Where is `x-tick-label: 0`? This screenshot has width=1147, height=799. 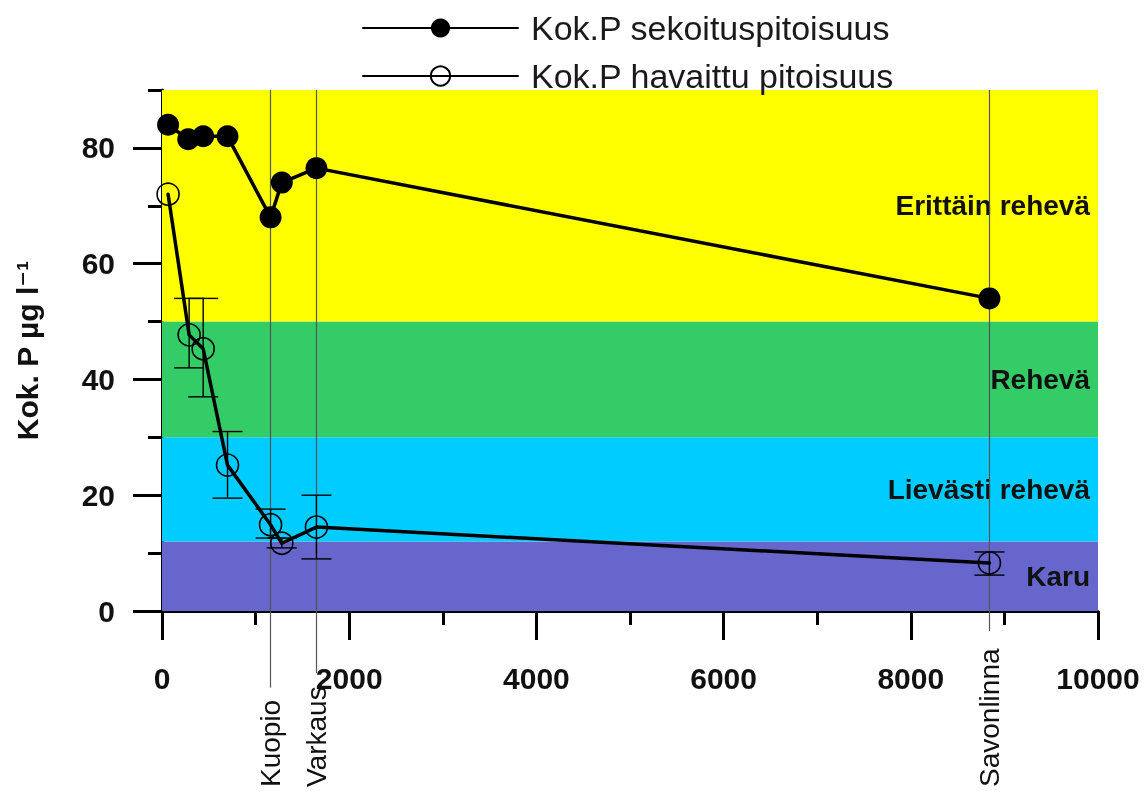 x-tick-label: 0 is located at coordinates (162, 678).